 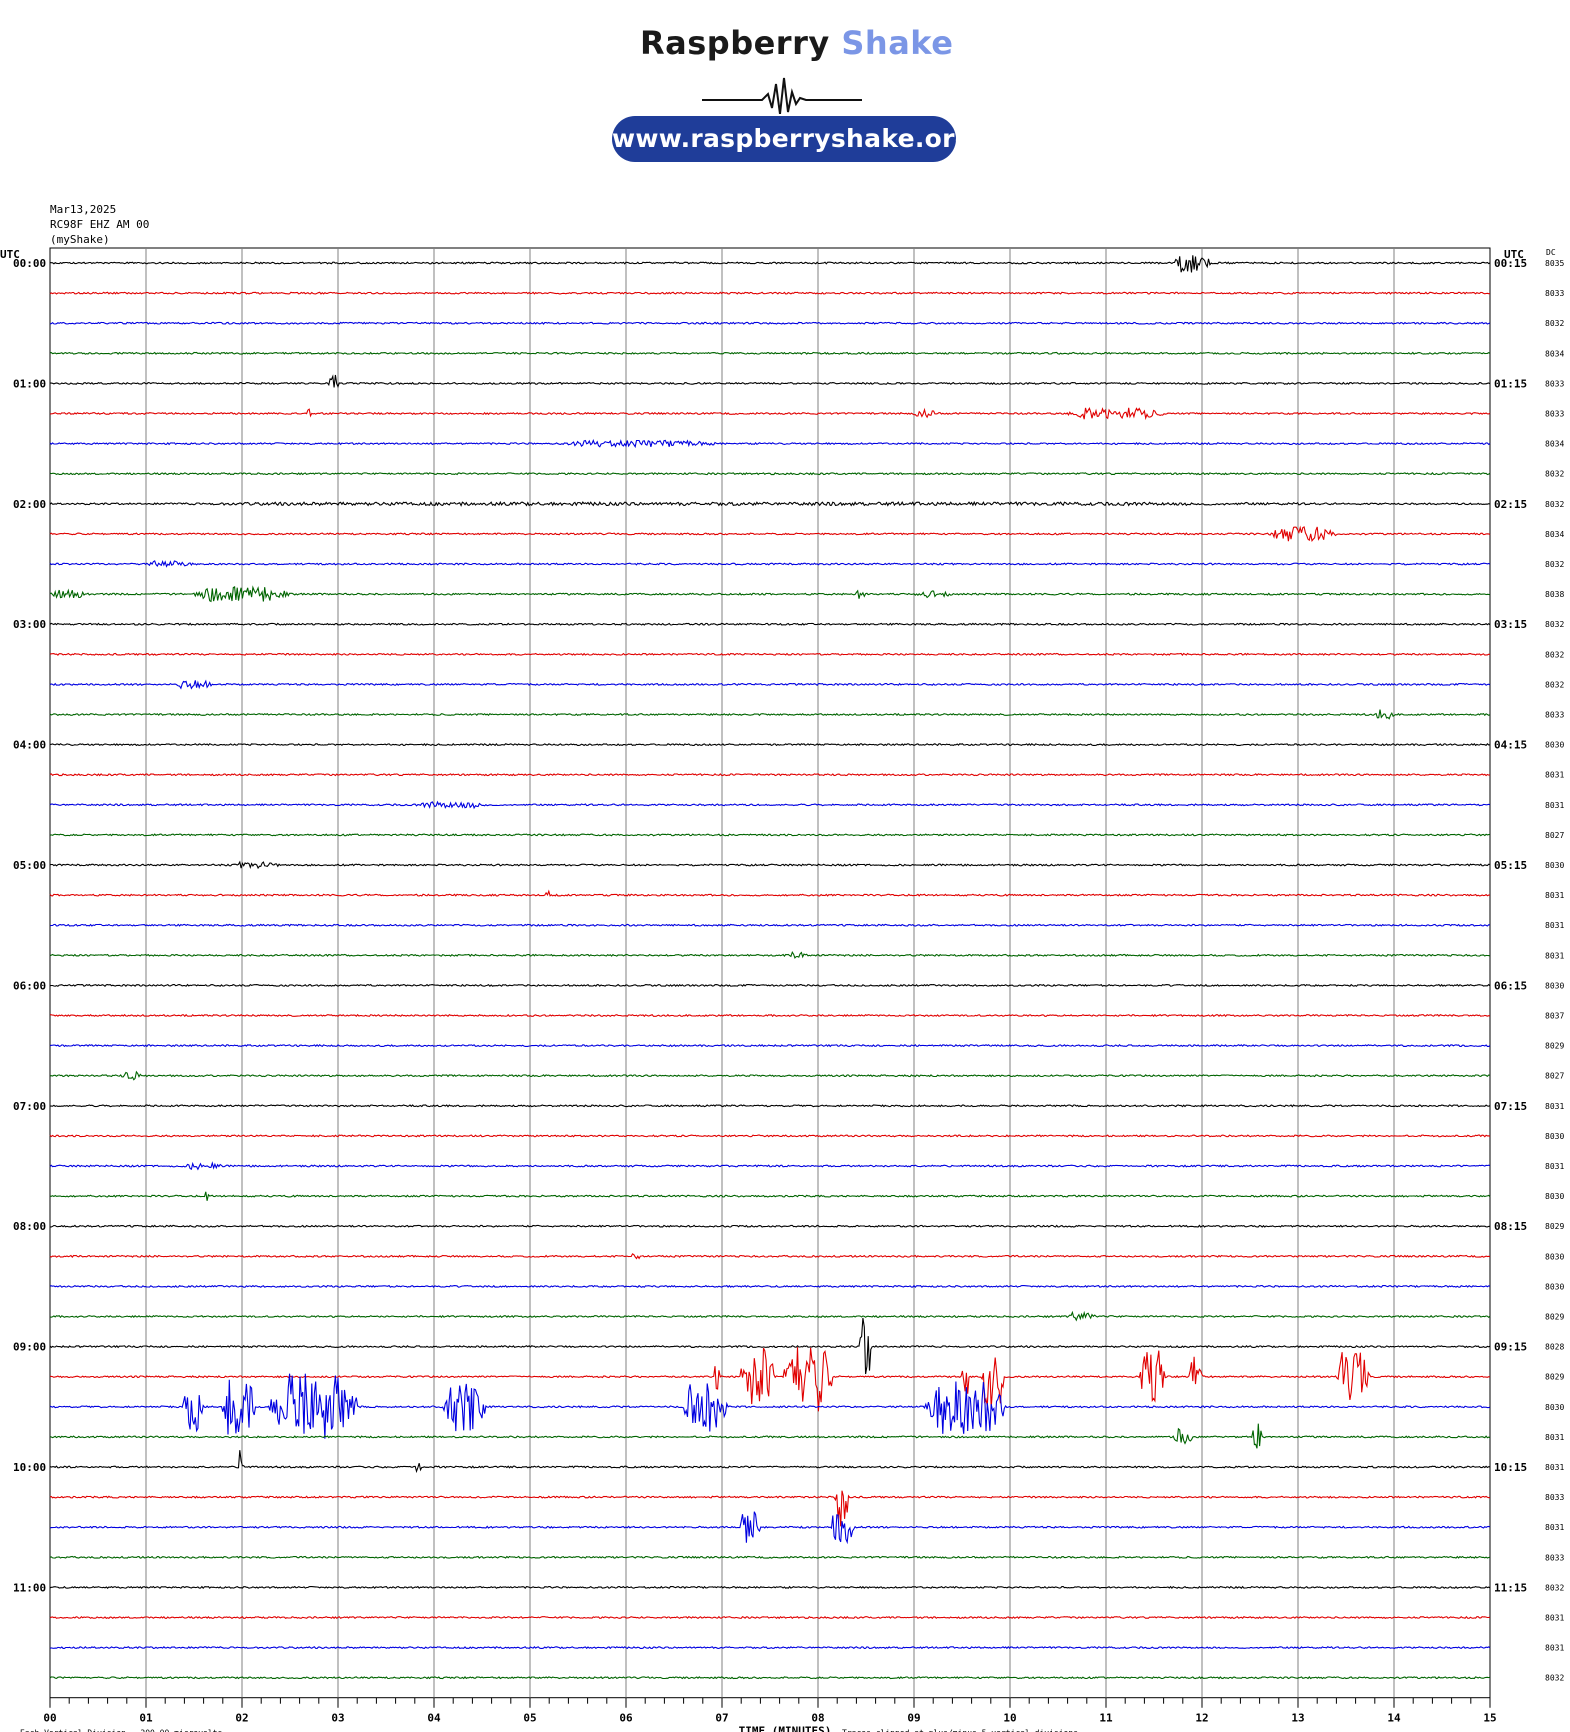 What do you see at coordinates (29, 745) in the screenshot?
I see `left-hour-label: 04:00` at bounding box center [29, 745].